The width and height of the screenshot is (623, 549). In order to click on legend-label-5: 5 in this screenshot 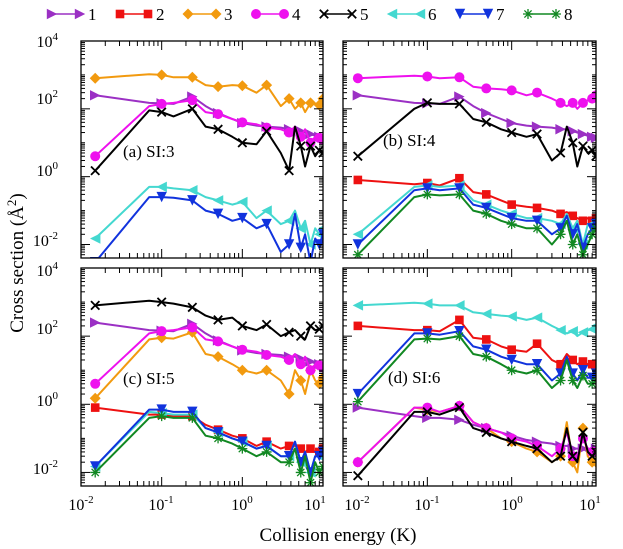, I will do `click(364, 14)`.